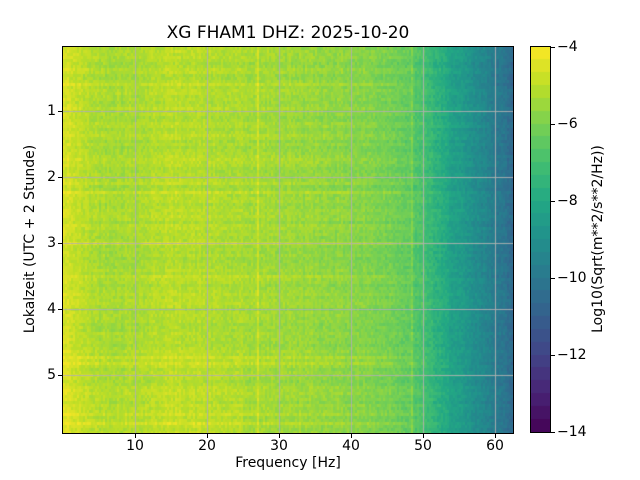 The width and height of the screenshot is (640, 480). I want to click on x-tick-label: 50, so click(423, 446).